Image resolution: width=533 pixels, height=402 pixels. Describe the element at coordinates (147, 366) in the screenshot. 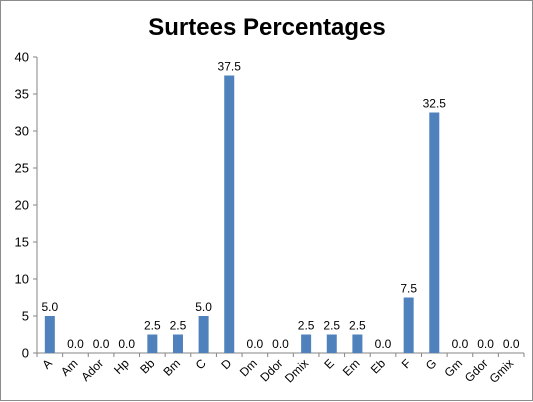

I see `x-category-label: Bb` at that location.